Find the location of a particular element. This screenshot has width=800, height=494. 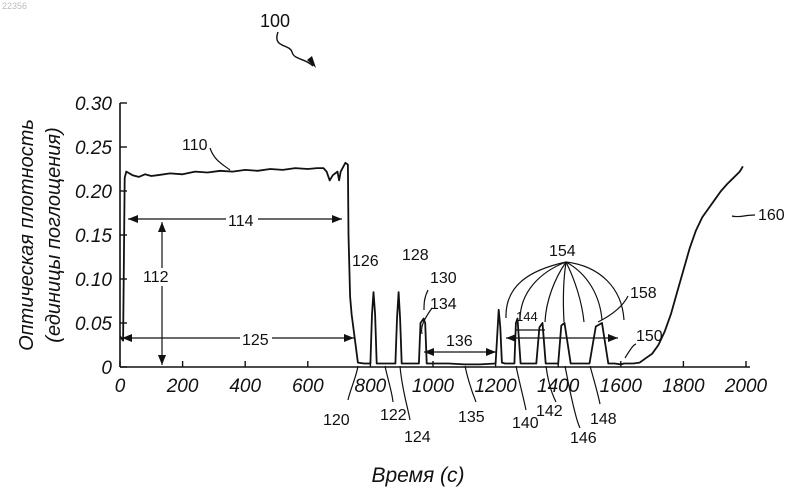

reference-numeral-150: 150 is located at coordinates (649, 336).